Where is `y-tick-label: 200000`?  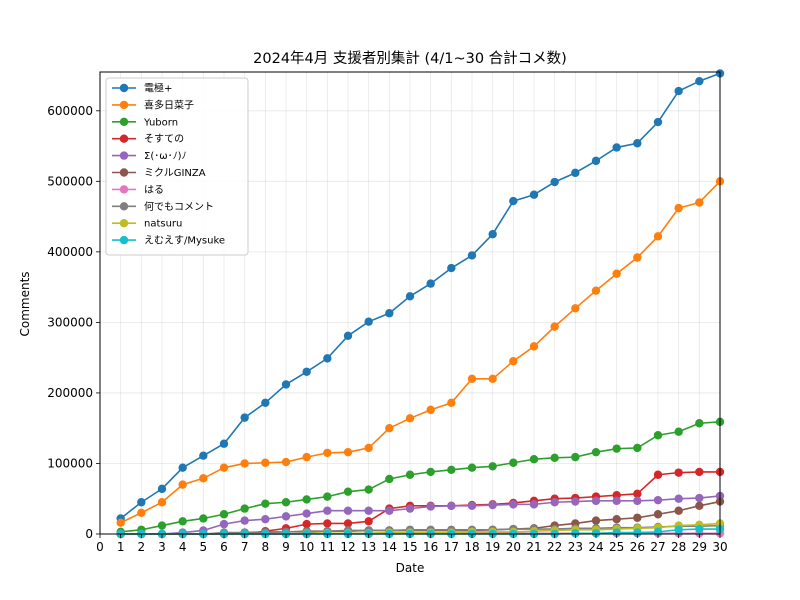
y-tick-label: 200000 is located at coordinates (70, 393).